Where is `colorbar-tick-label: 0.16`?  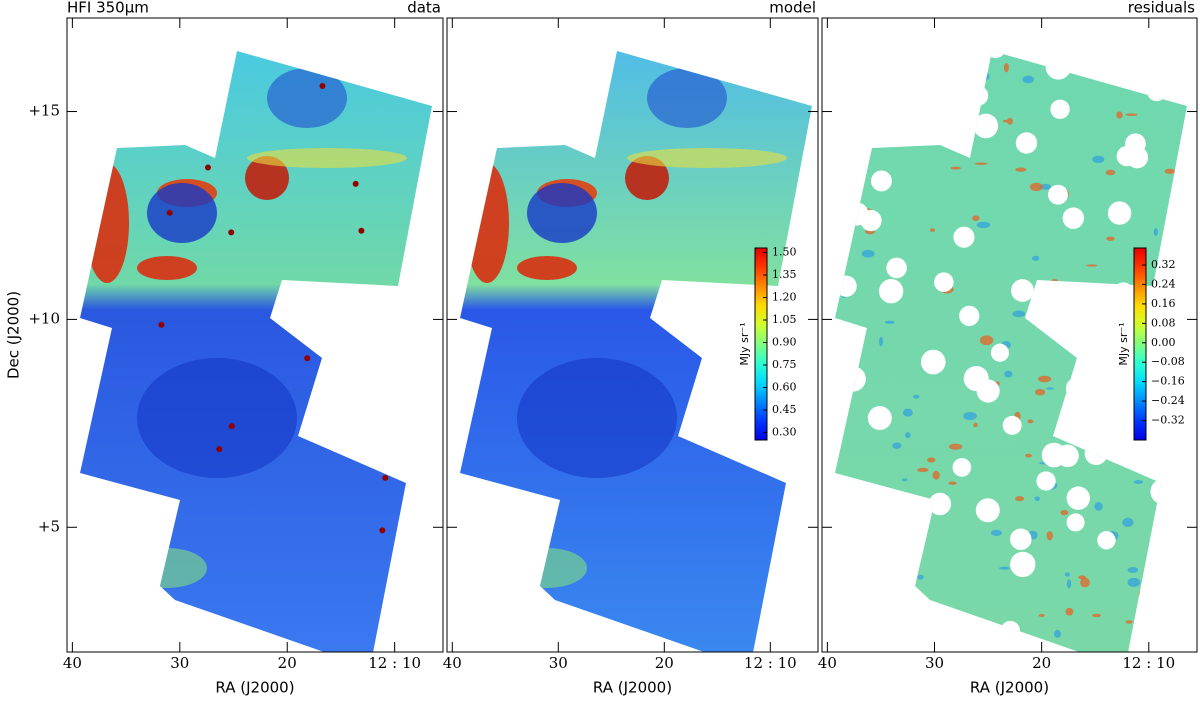
colorbar-tick-label: 0.16 is located at coordinates (1163, 303).